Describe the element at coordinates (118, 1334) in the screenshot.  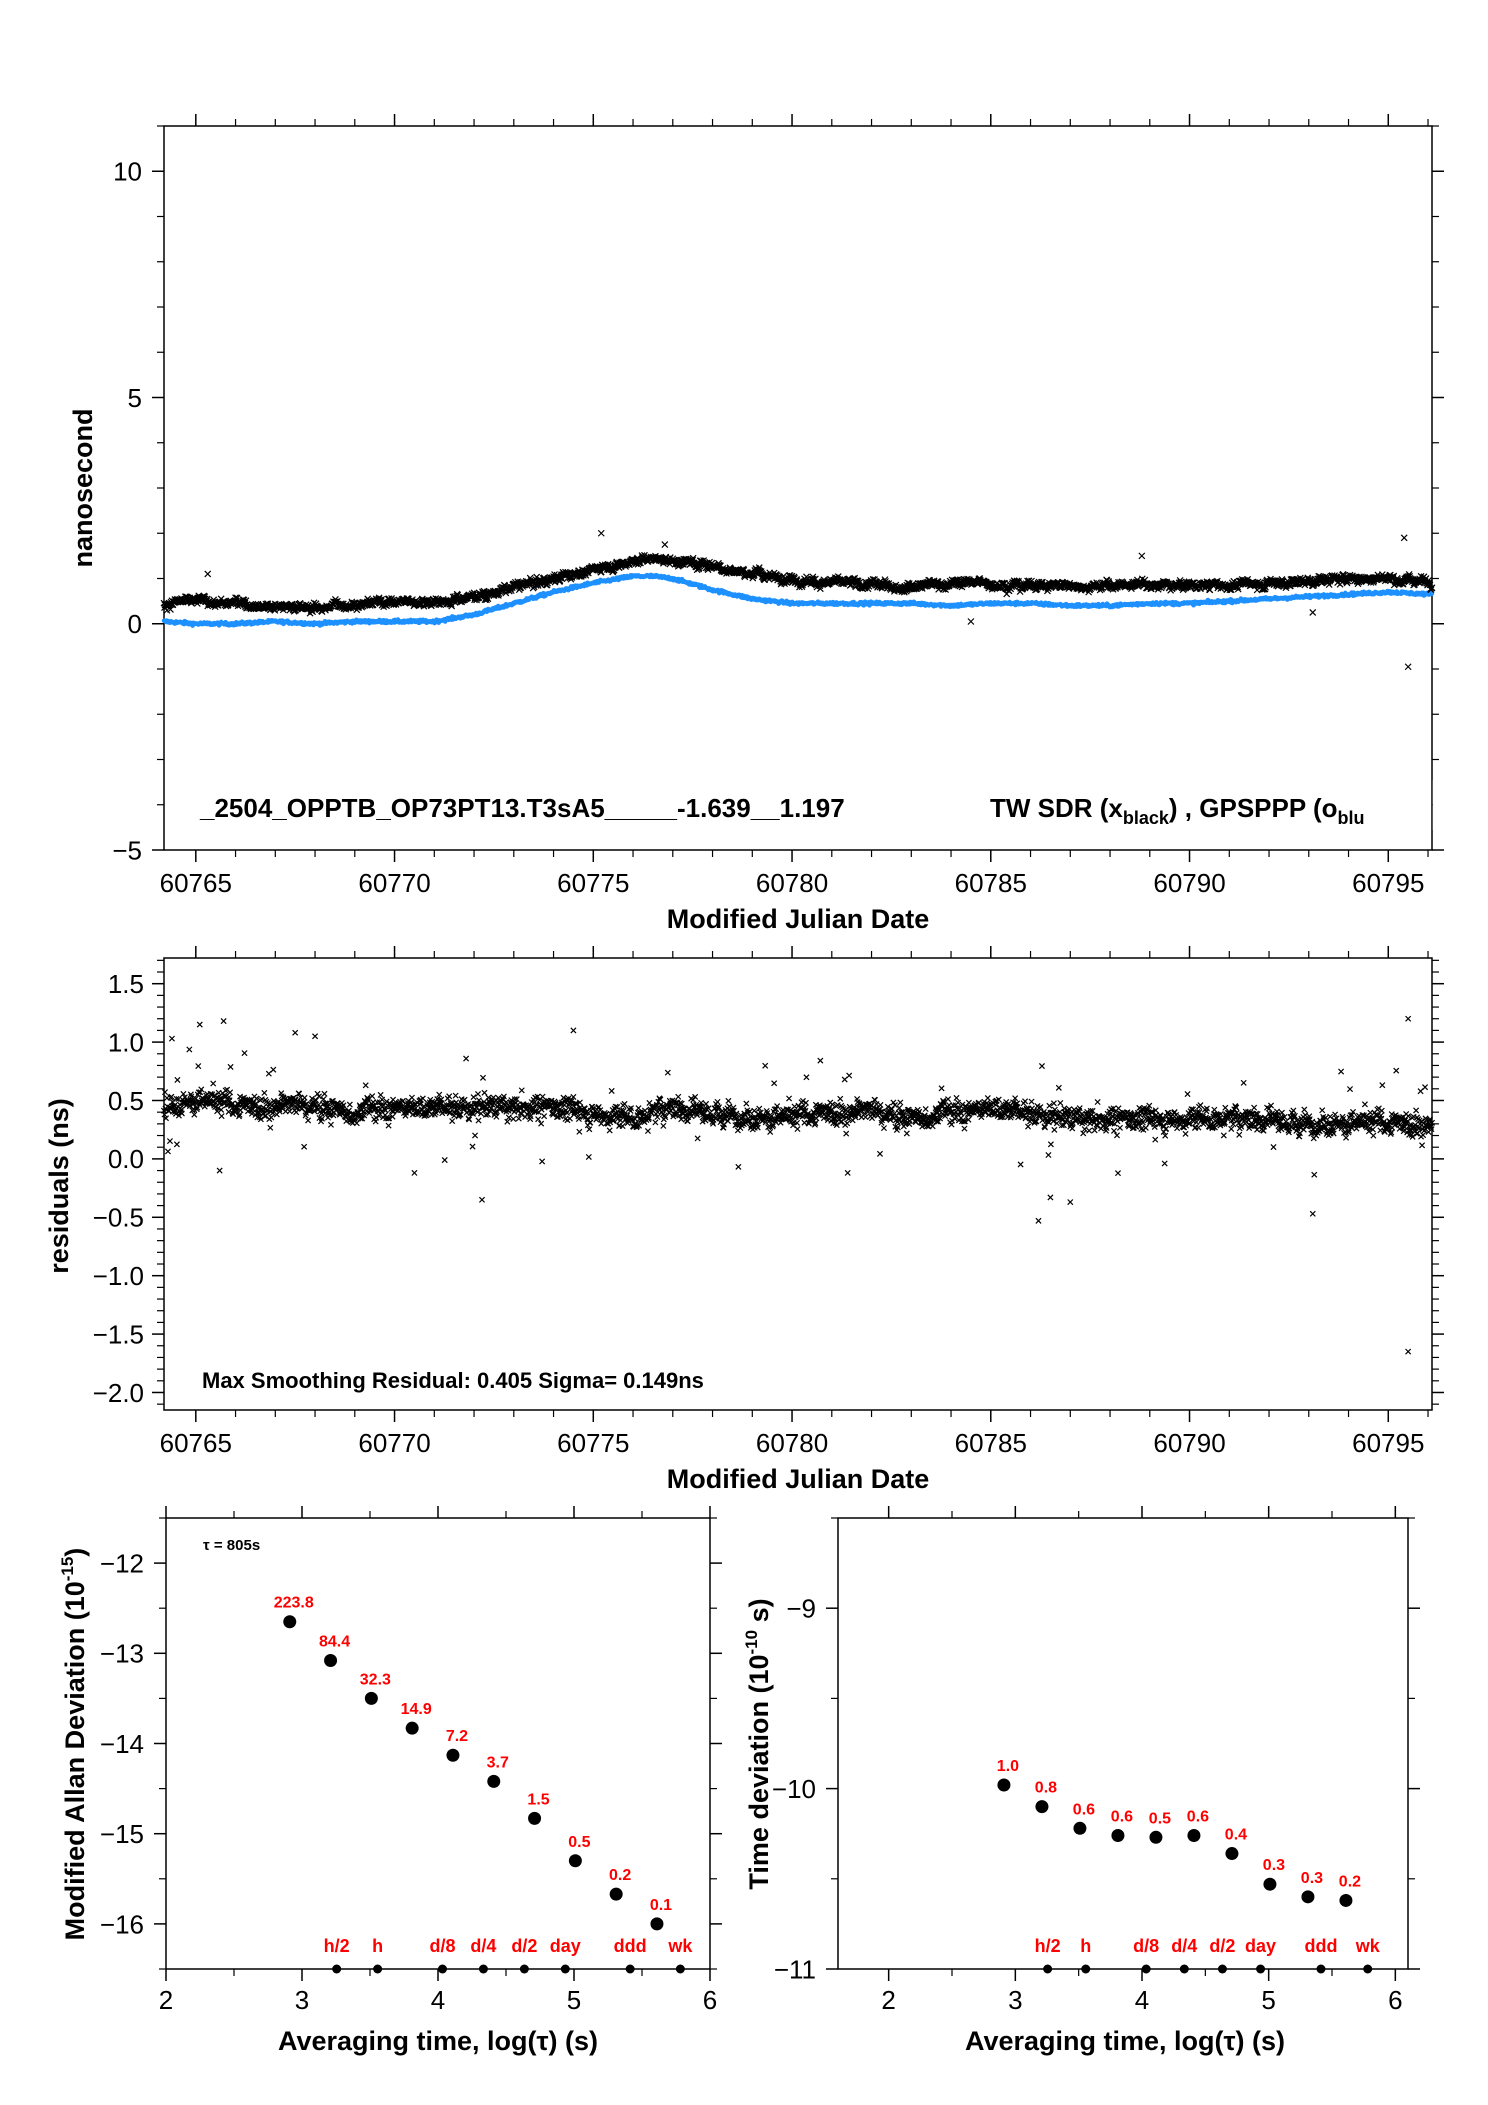
I see `y-tick-label: −1.5` at that location.